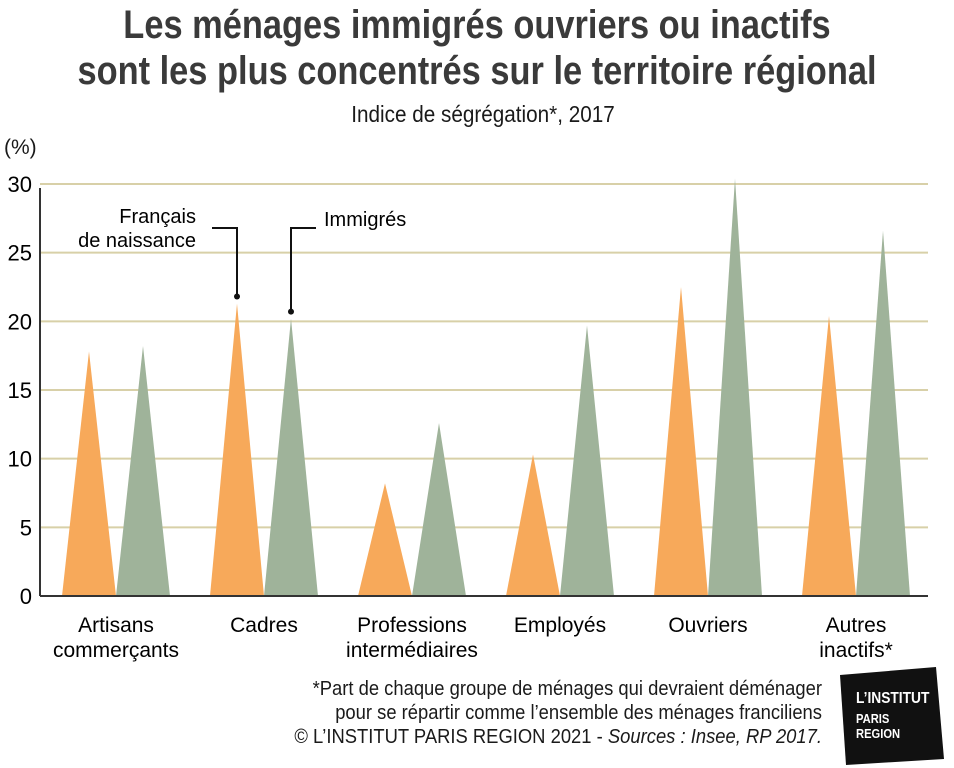  I want to click on chart-subtitle: Indice de ségrégation*, 2017, so click(483, 114).